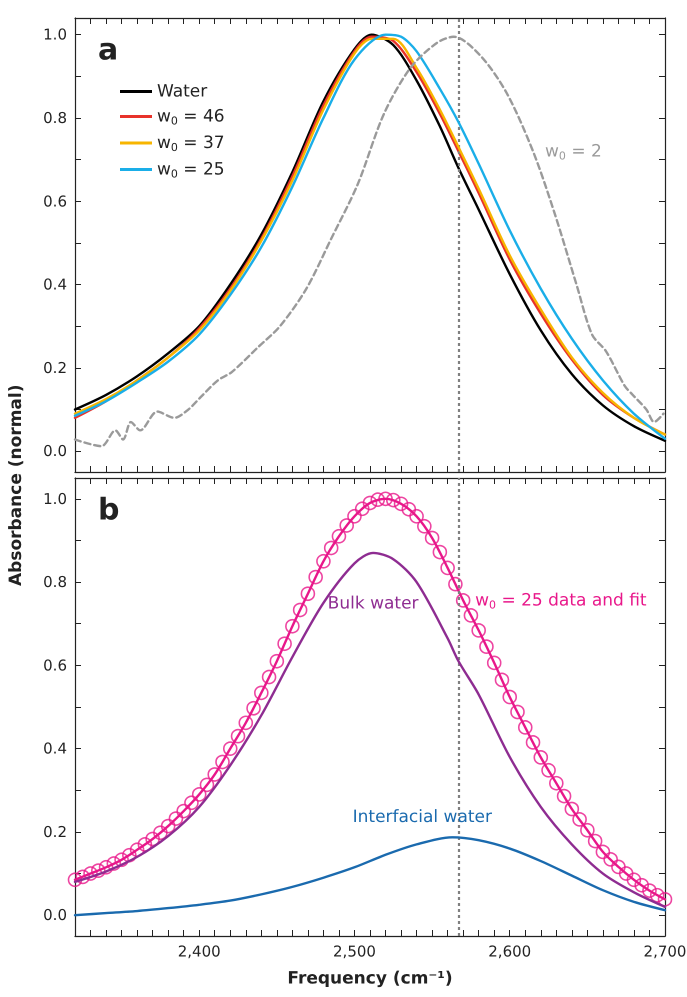  Describe the element at coordinates (108, 50) in the screenshot. I see `text: a` at that location.